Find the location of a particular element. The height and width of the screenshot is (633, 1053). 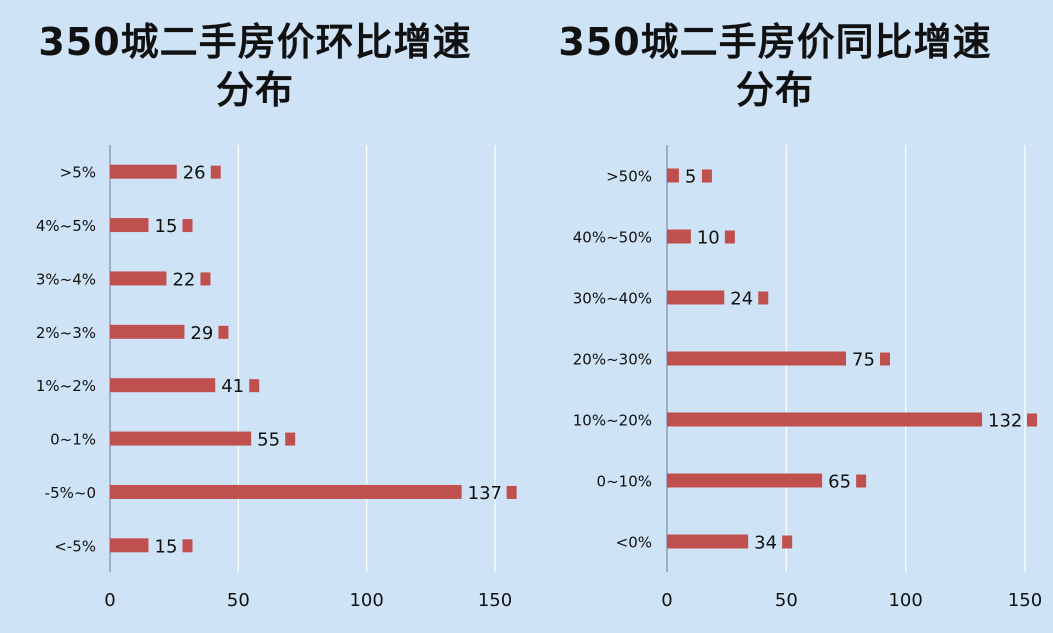

y-category-label: <0% is located at coordinates (634, 543).